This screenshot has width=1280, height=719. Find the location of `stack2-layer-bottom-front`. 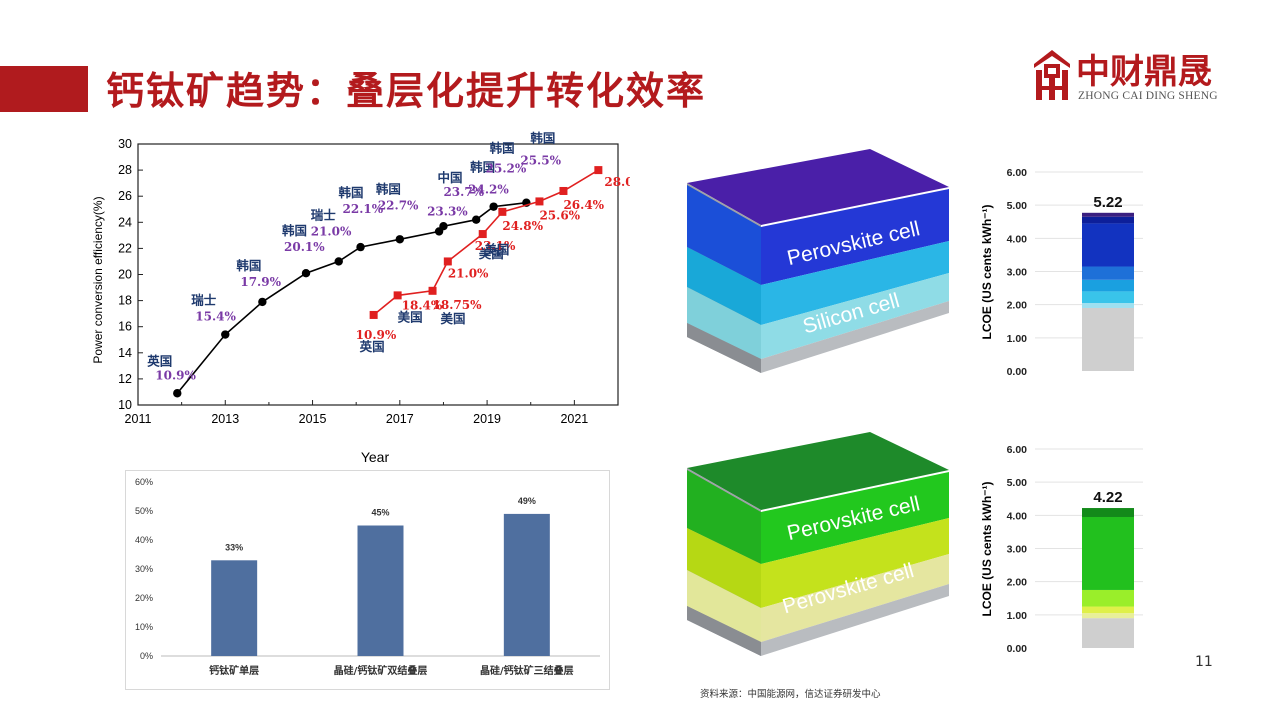

stack2-layer-bottom-front is located at coordinates (724, 606).